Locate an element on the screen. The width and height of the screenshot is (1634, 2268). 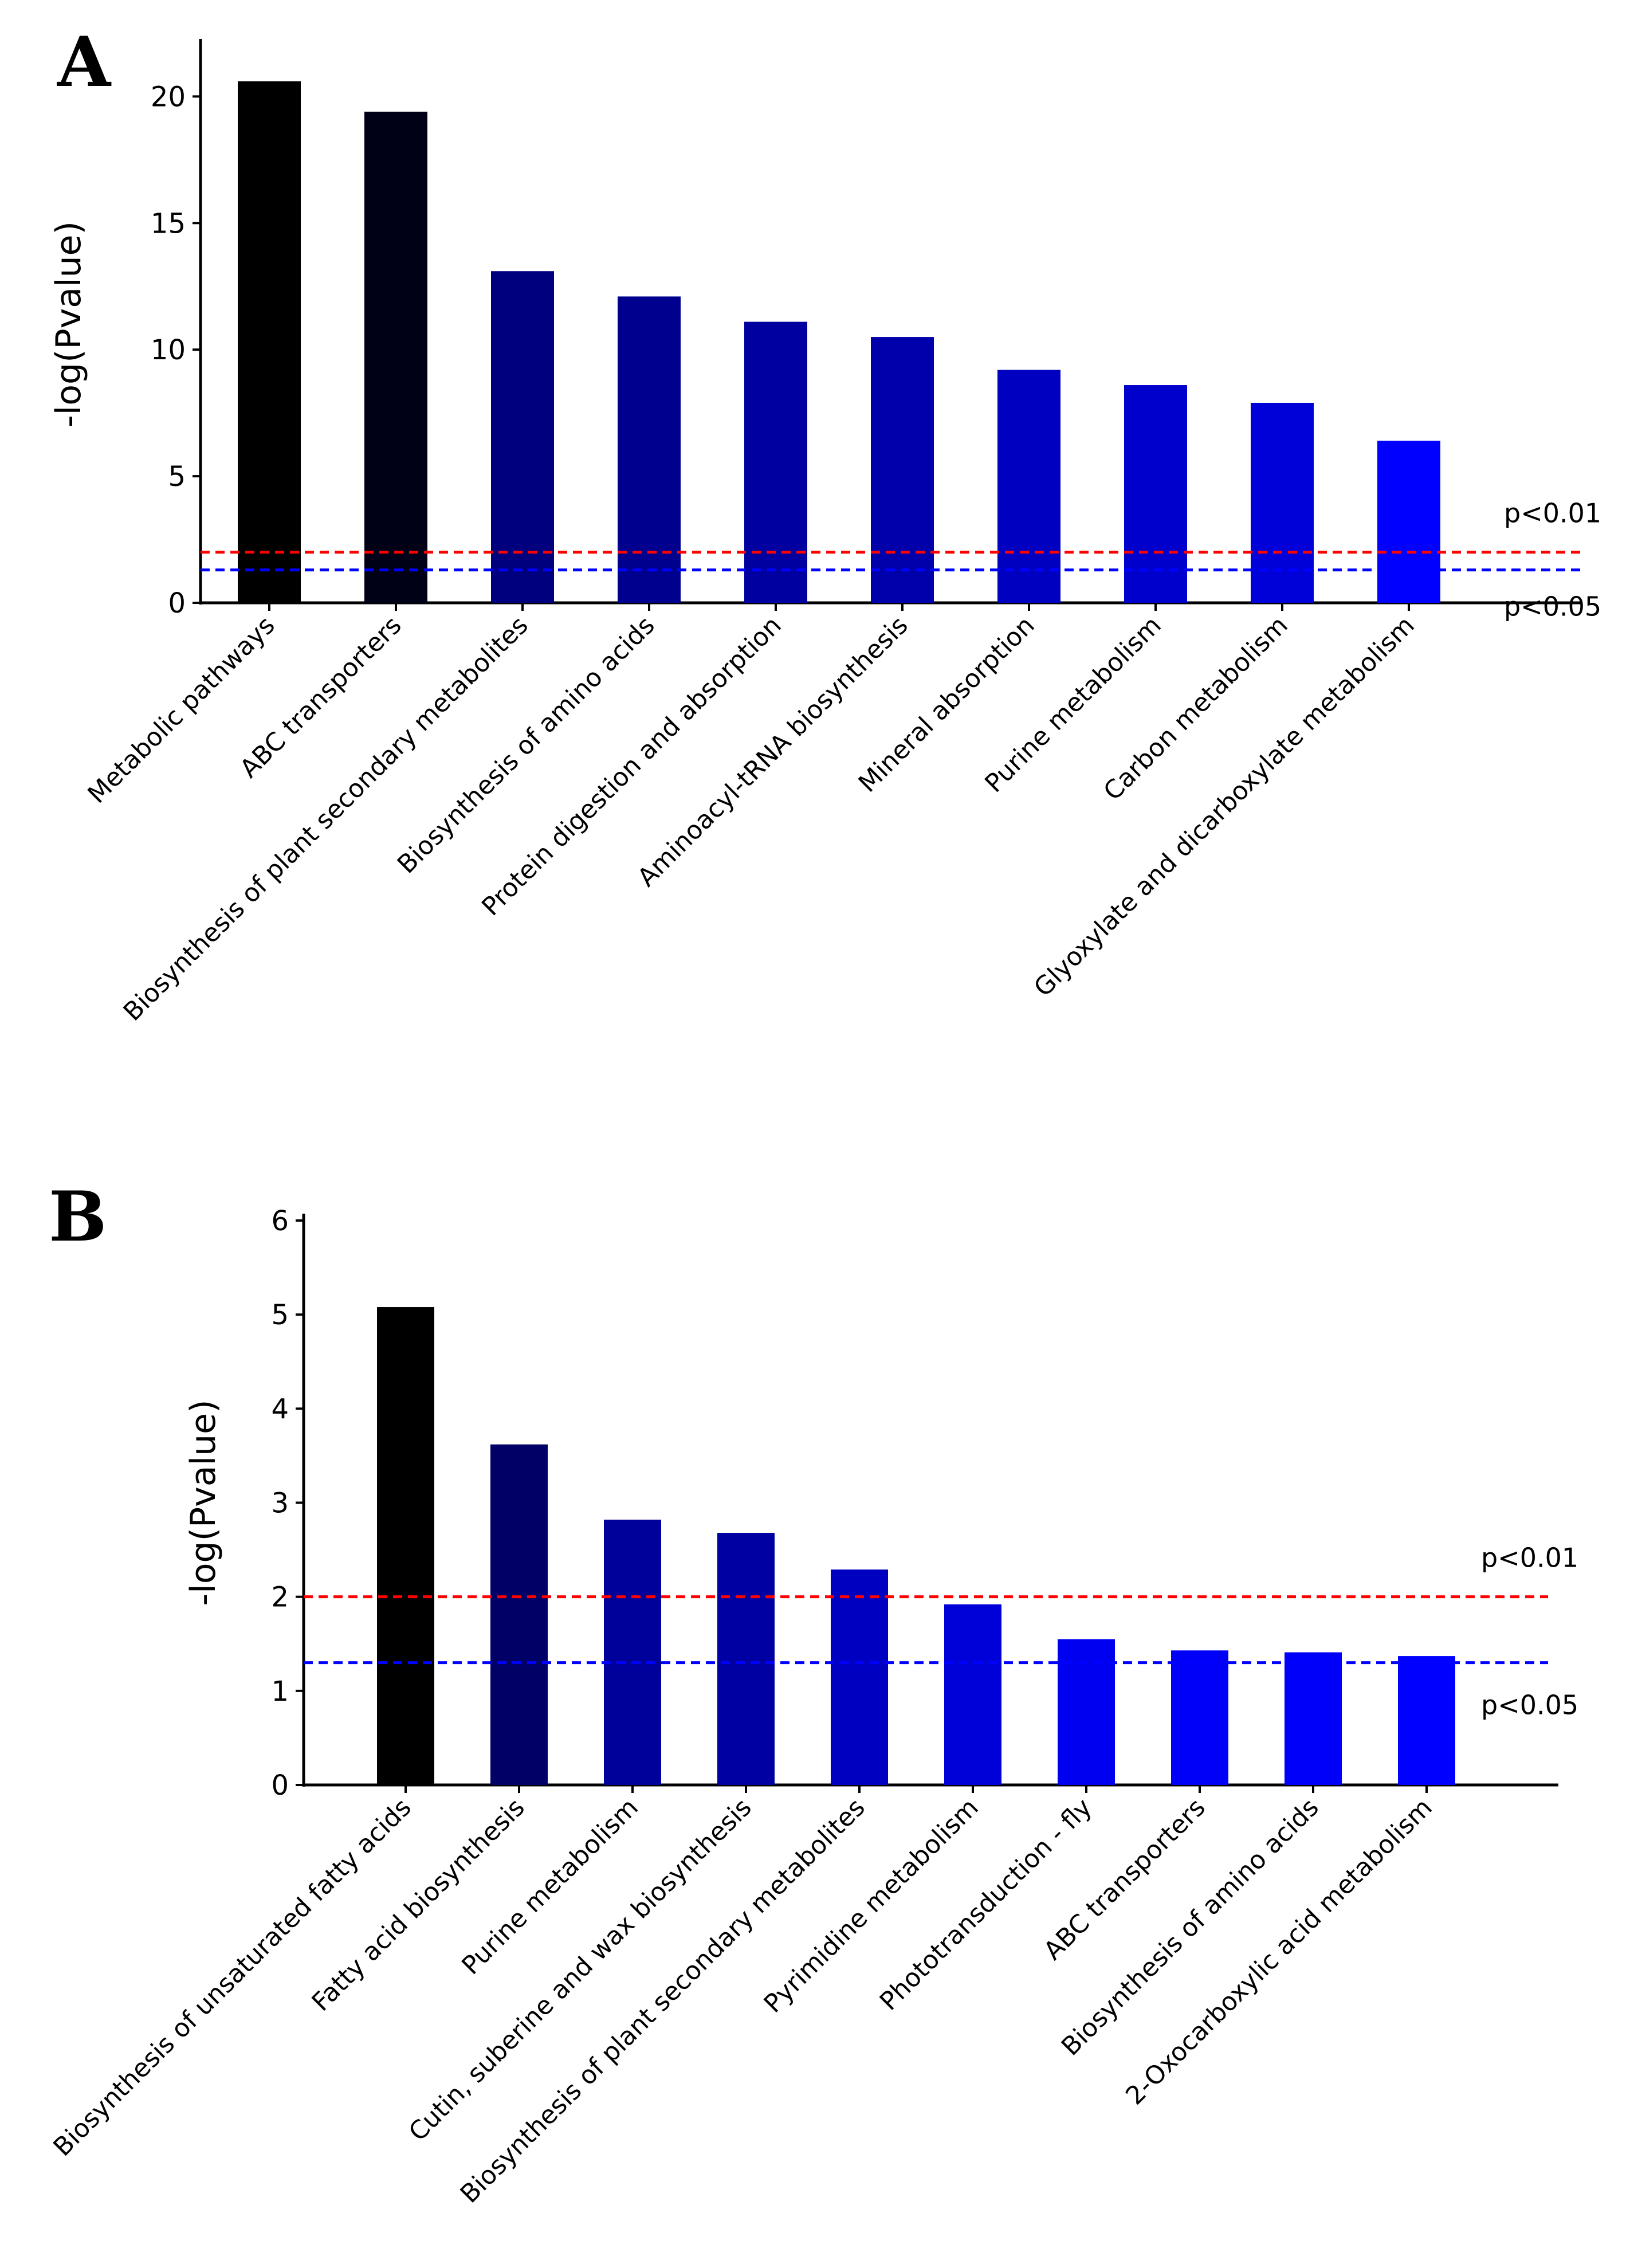
x-tick-label: Biosynthesis of amino acids is located at coordinates (526, 745).